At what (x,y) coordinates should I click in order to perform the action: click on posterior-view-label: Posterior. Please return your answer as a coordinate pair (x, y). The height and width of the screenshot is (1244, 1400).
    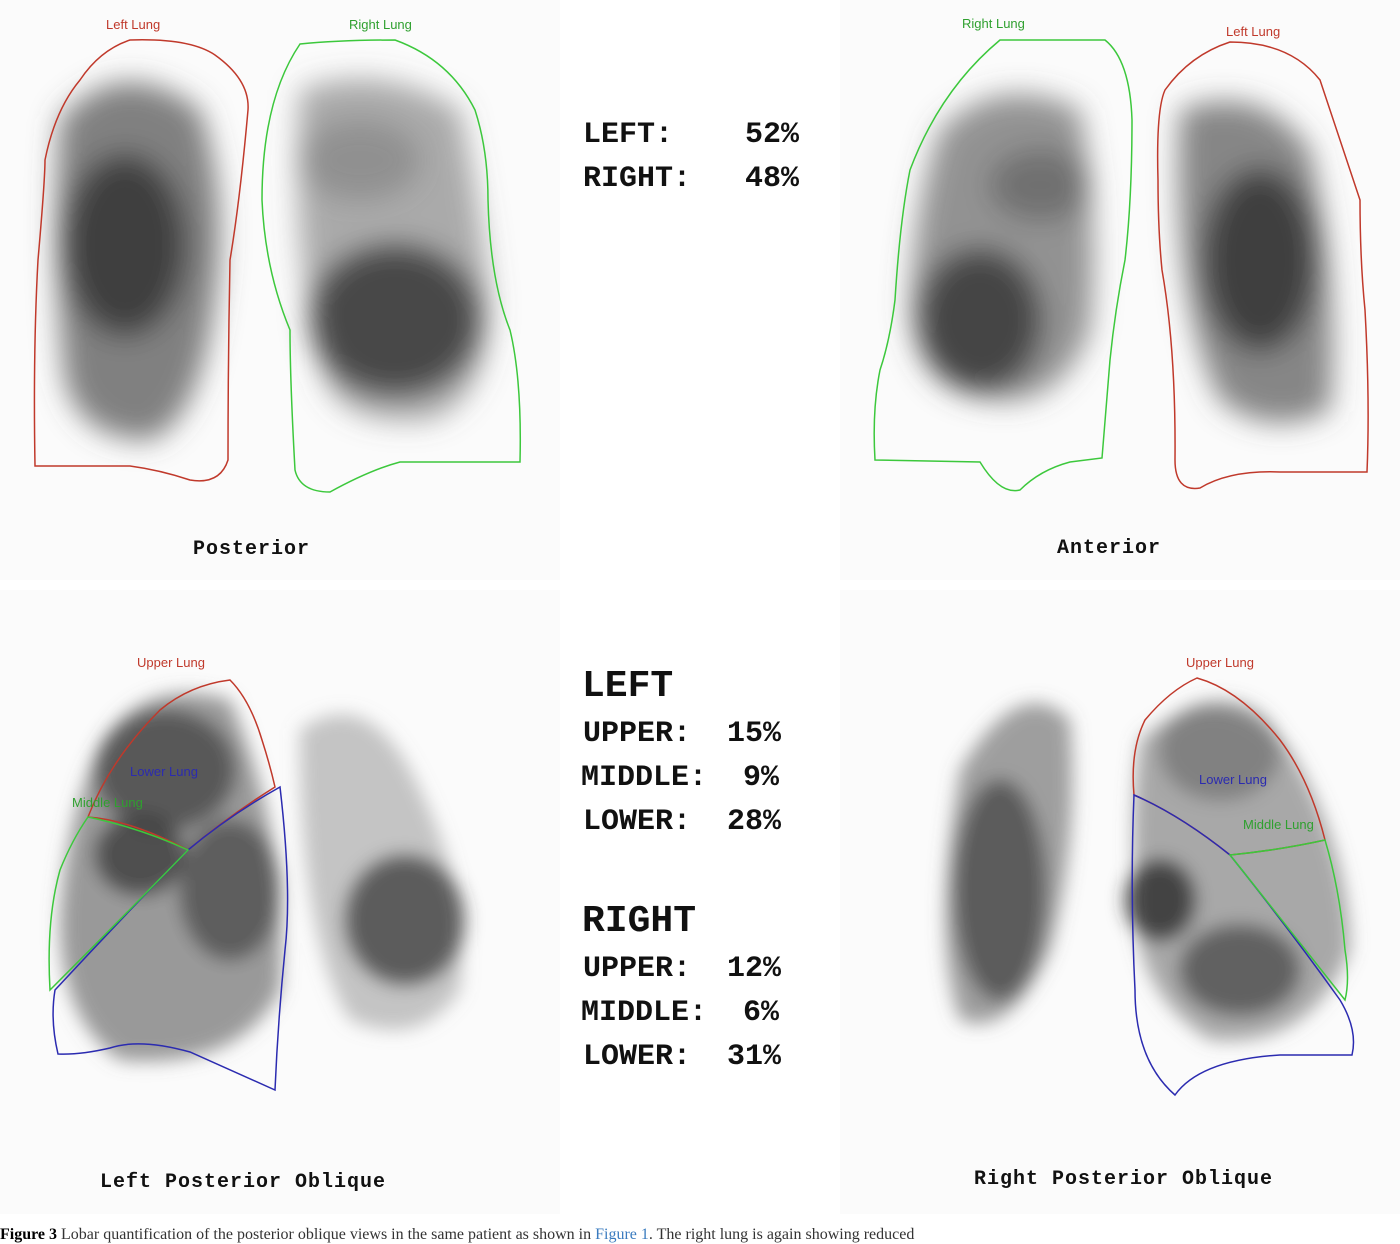
    Looking at the image, I should click on (252, 549).